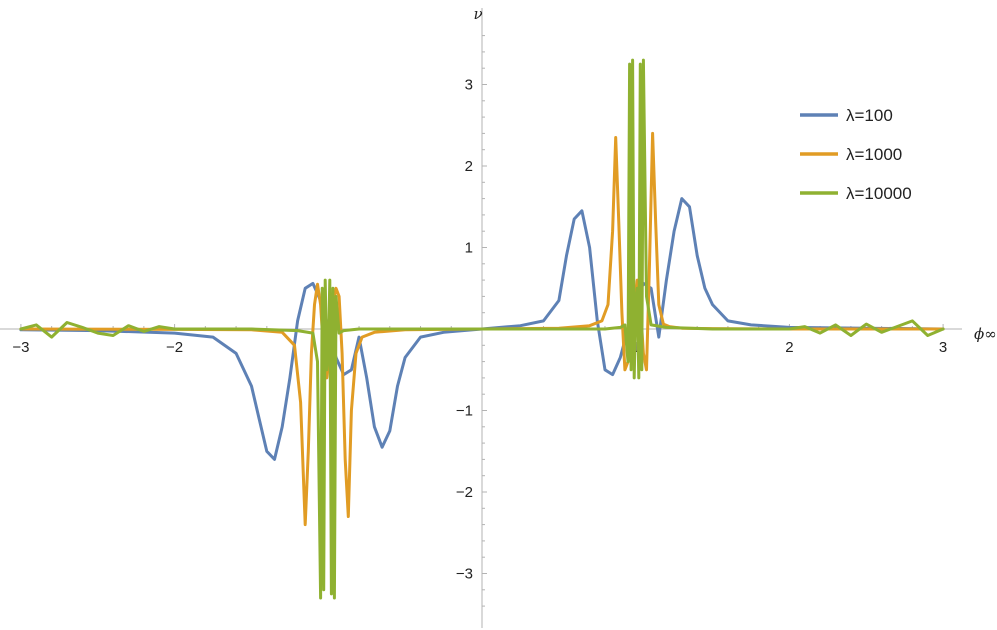  What do you see at coordinates (174, 347) in the screenshot?
I see `x-tick-label: −2` at bounding box center [174, 347].